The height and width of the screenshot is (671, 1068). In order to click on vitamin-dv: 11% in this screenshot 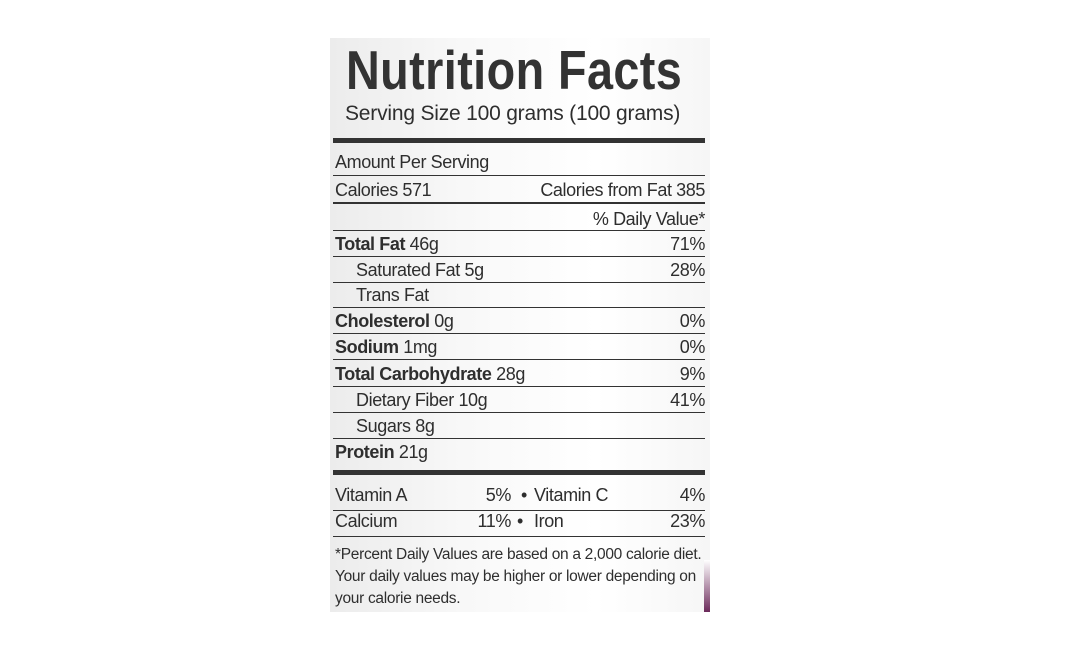, I will do `click(494, 521)`.